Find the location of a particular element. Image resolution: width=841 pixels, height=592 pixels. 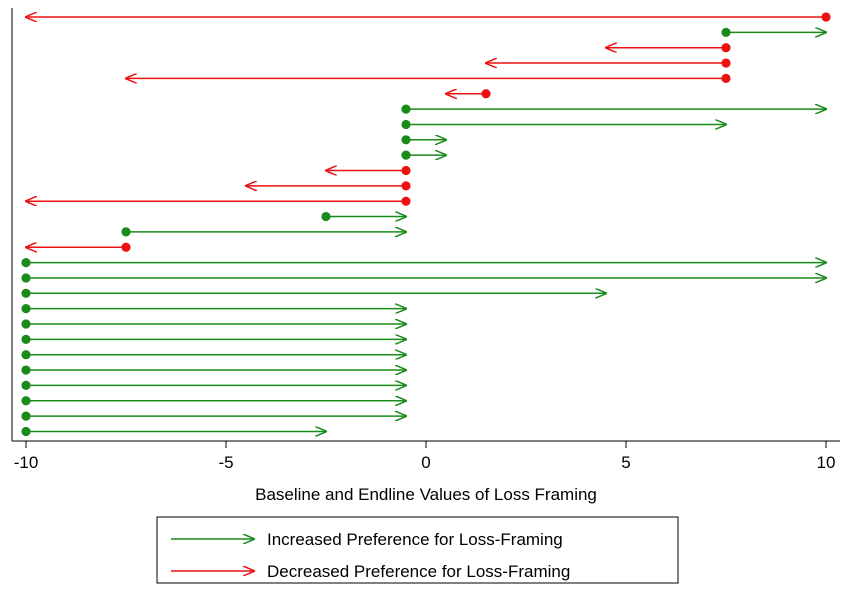

x-tick-label: 5 is located at coordinates (625, 462).